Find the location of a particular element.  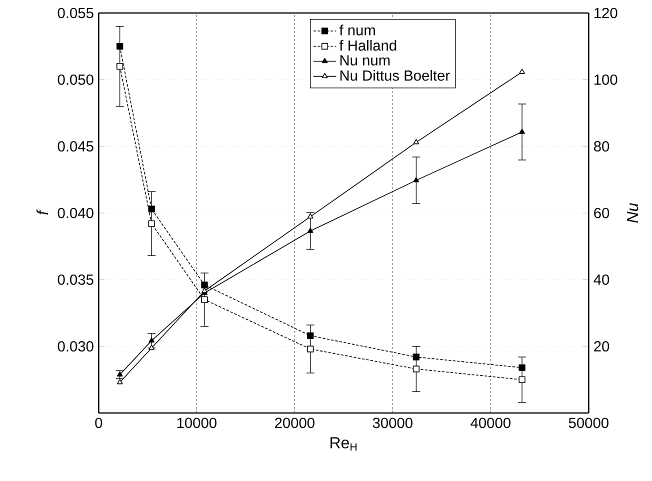

x-tick-label: 40000 is located at coordinates (490, 423).